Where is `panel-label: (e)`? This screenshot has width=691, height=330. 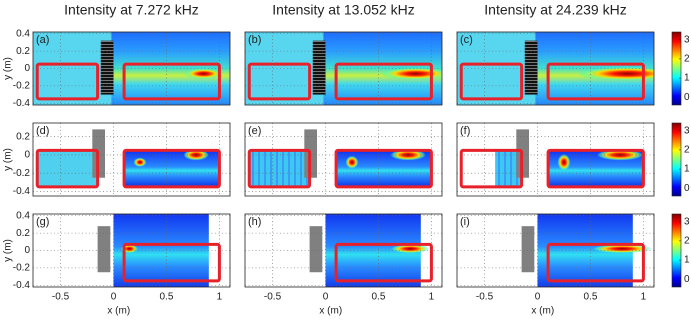 panel-label: (e) is located at coordinates (254, 131).